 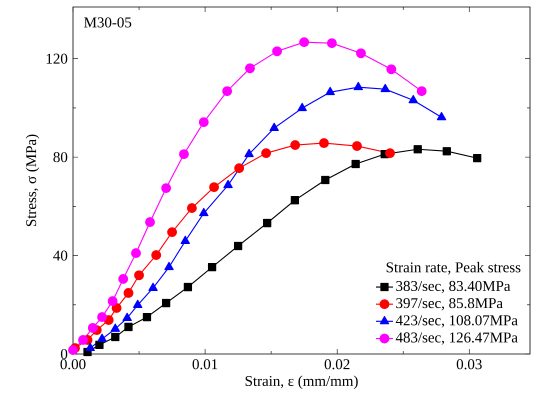 I want to click on x-axis-title: Strain, ε (mm/mm), so click(x=302, y=383).